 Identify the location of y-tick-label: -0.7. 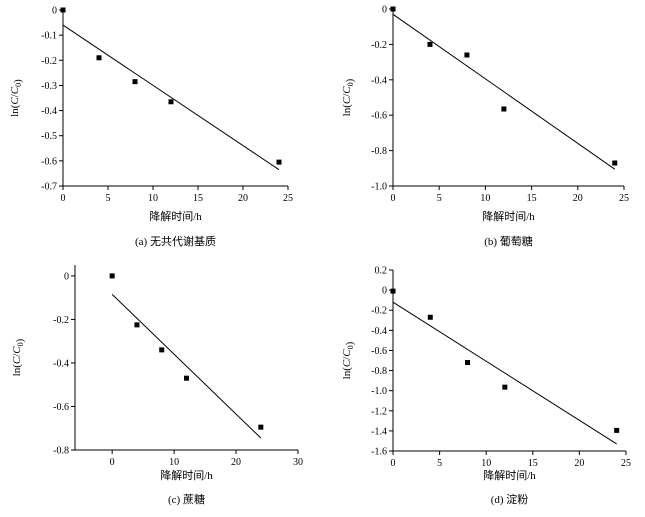
(49, 187).